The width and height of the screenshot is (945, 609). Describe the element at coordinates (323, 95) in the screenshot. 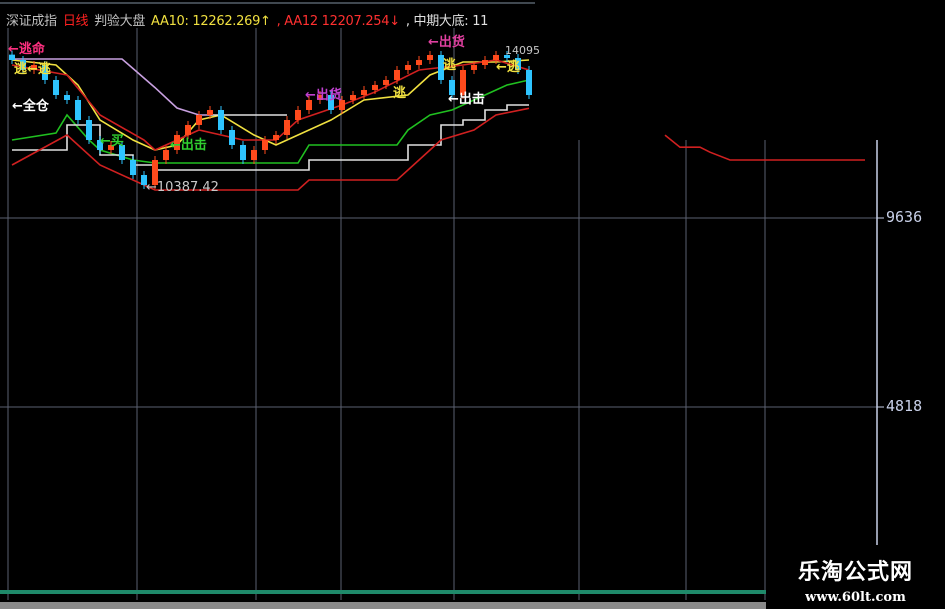

I see `annotation-sell-1: ←出货` at that location.